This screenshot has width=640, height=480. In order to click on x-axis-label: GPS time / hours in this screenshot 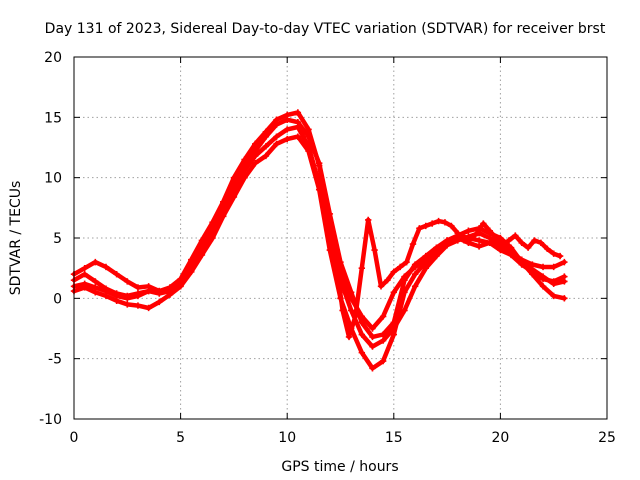, I will do `click(339, 467)`.